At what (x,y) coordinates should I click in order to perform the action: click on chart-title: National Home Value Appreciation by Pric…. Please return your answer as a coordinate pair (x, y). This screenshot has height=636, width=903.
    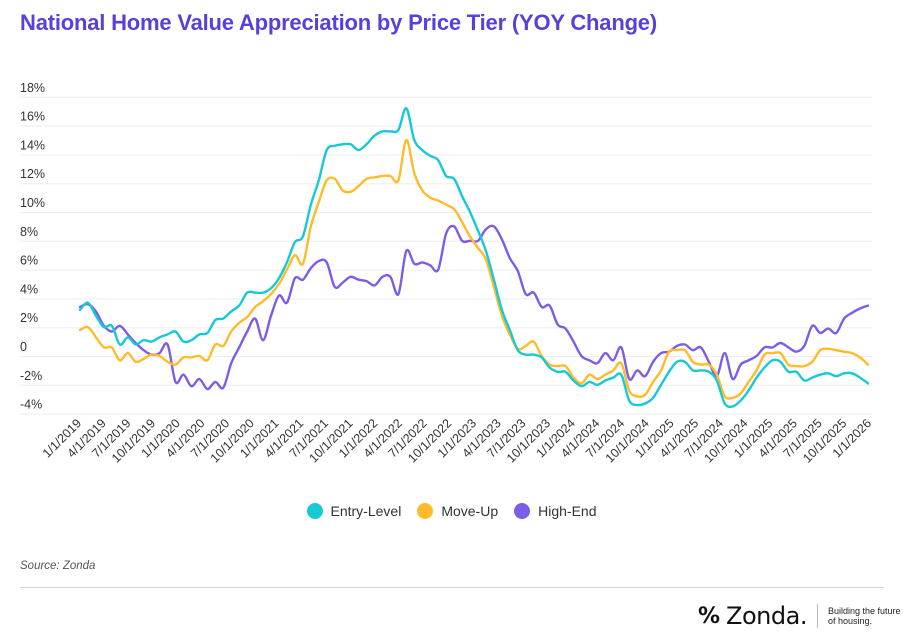
    Looking at the image, I should click on (338, 22).